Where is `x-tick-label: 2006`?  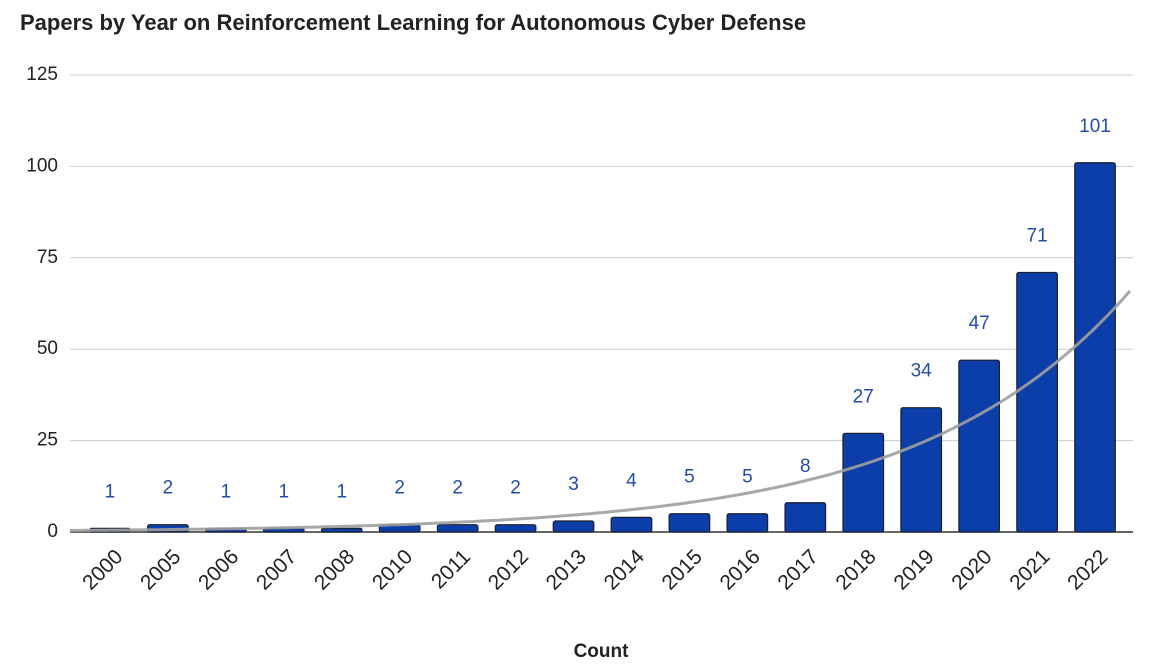
x-tick-label: 2006 is located at coordinates (218, 569).